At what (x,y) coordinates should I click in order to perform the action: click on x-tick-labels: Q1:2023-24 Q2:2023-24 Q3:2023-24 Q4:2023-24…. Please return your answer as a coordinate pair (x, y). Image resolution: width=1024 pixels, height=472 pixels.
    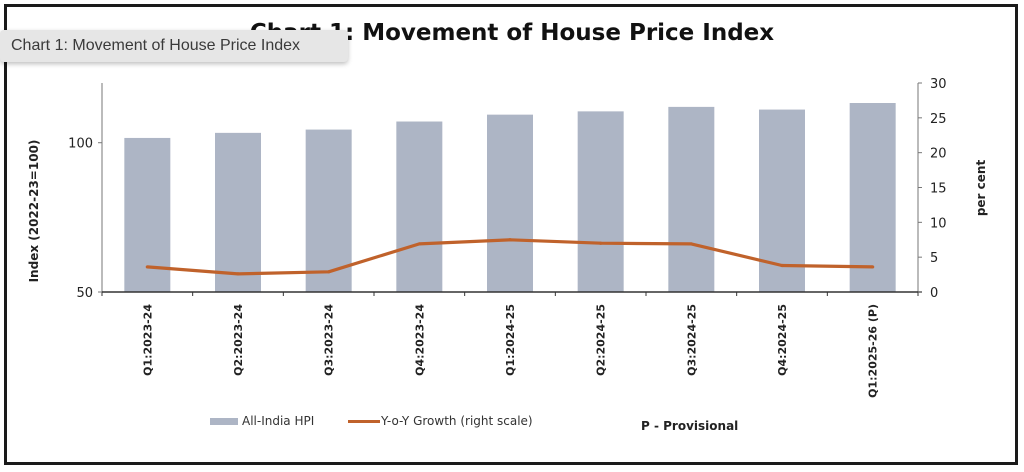
    Looking at the image, I should click on (510, 351).